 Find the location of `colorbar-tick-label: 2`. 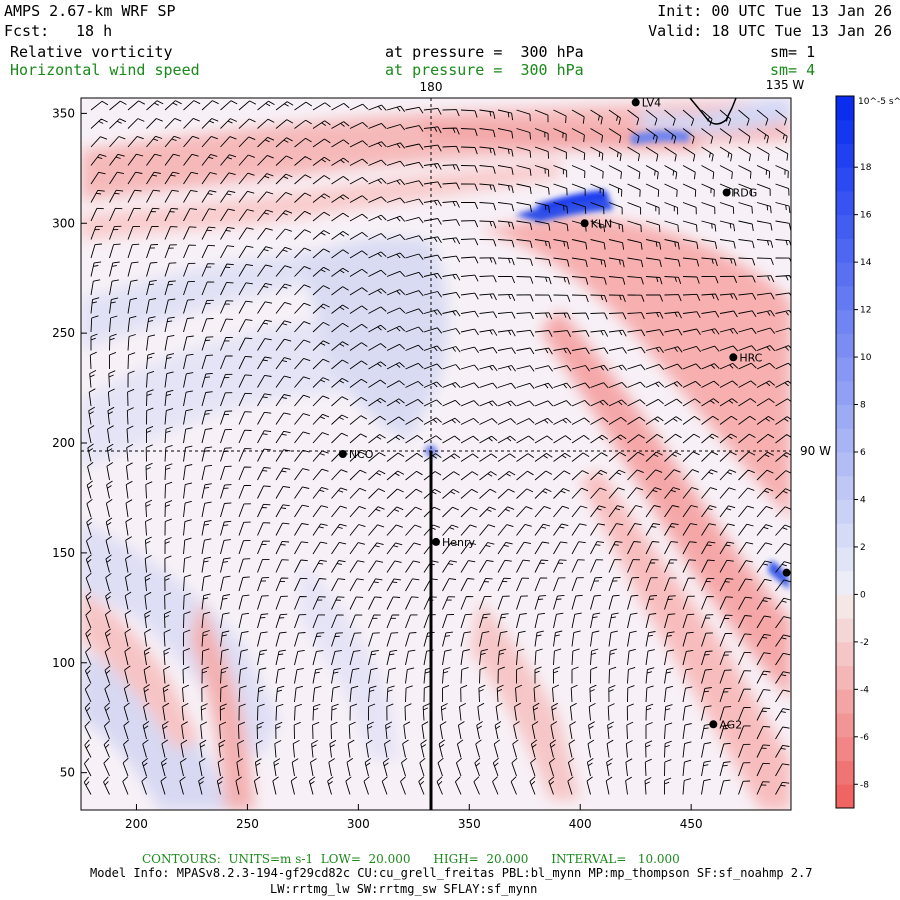

colorbar-tick-label: 2 is located at coordinates (863, 548).